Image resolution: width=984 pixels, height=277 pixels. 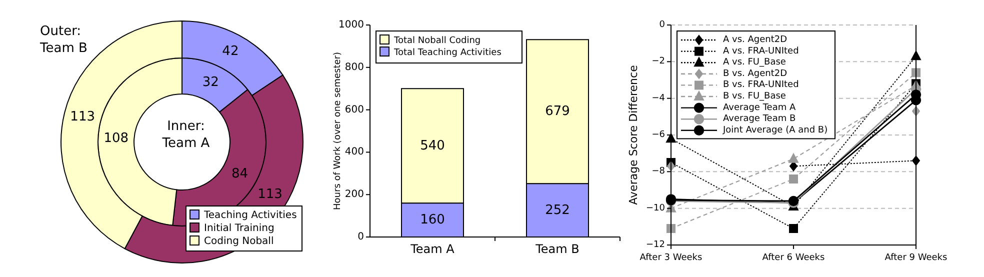 I want to click on y-tick-label: −4, so click(x=659, y=98).